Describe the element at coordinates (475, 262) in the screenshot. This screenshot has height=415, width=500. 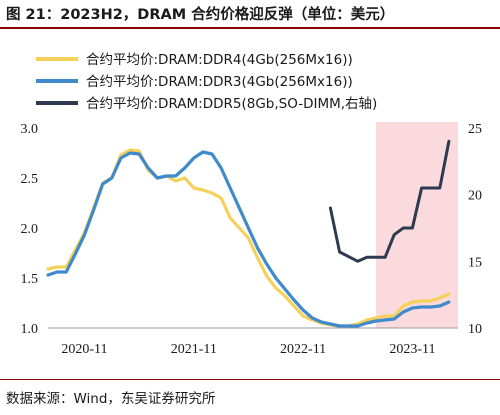
I see `right-y-tick-label: 15` at that location.